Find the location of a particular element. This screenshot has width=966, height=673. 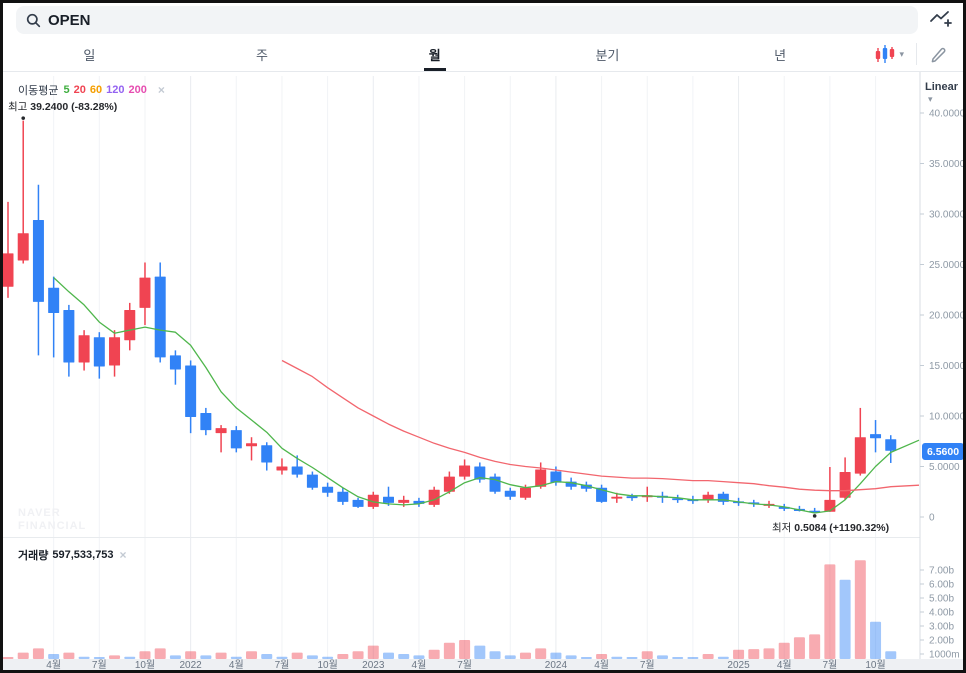

tab-year: 년 is located at coordinates (780, 55).